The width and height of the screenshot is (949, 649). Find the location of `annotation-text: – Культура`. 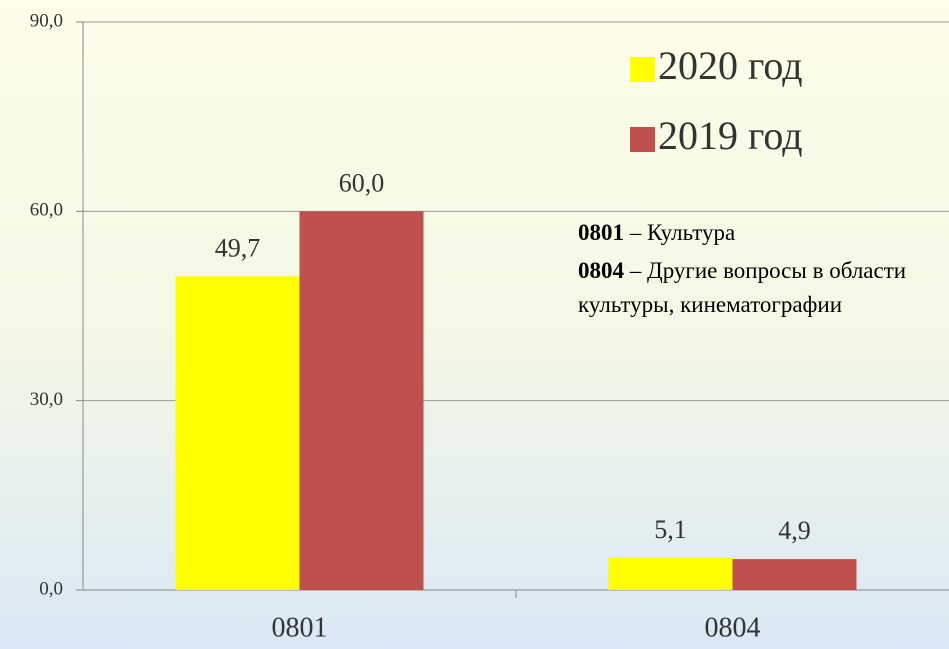

annotation-text: – Культура is located at coordinates (682, 232).